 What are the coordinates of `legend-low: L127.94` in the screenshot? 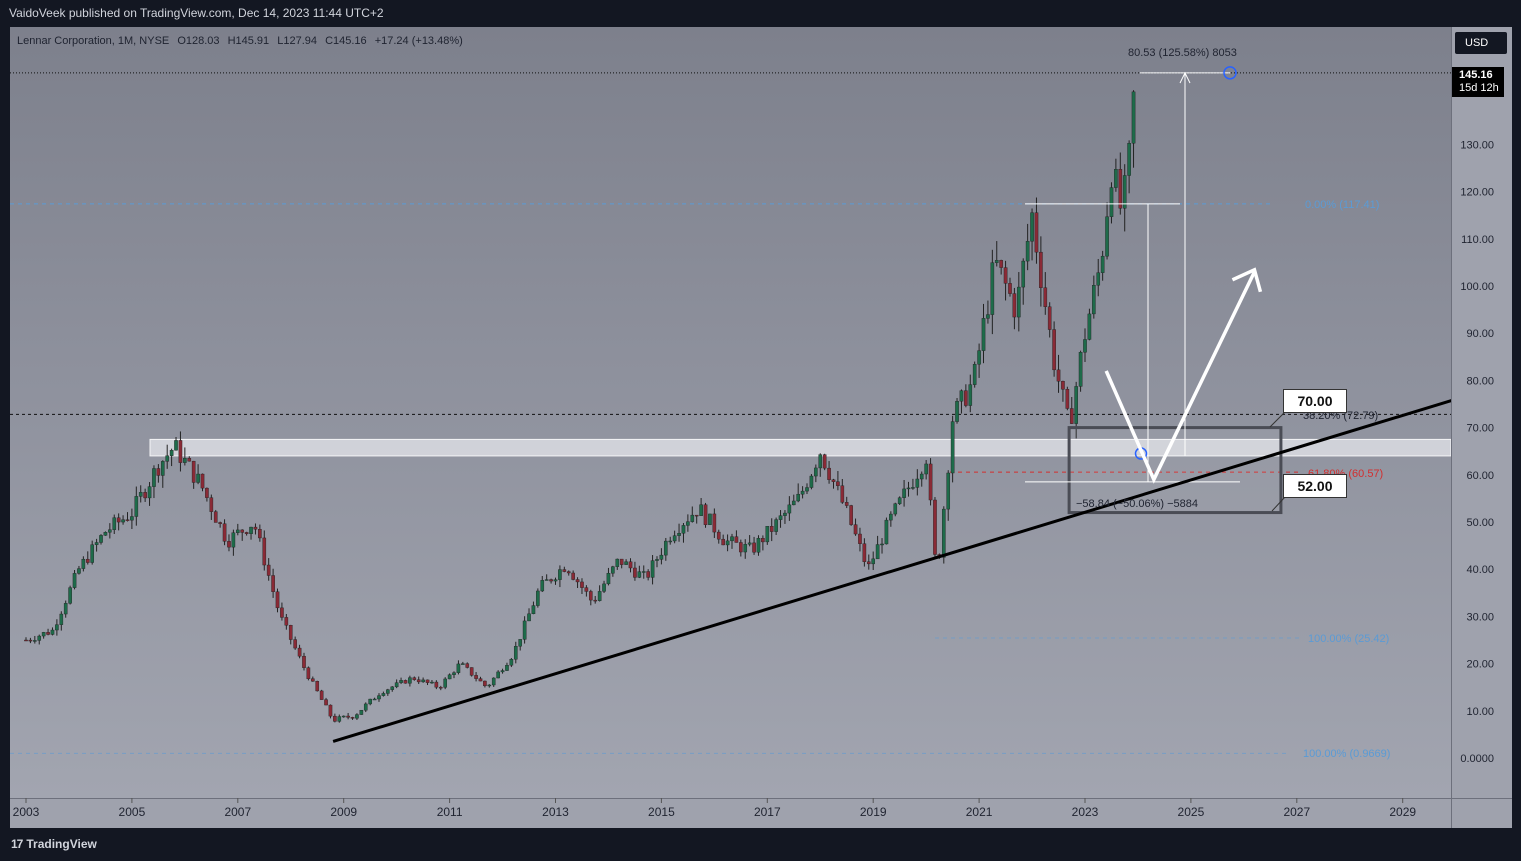 It's located at (297, 41).